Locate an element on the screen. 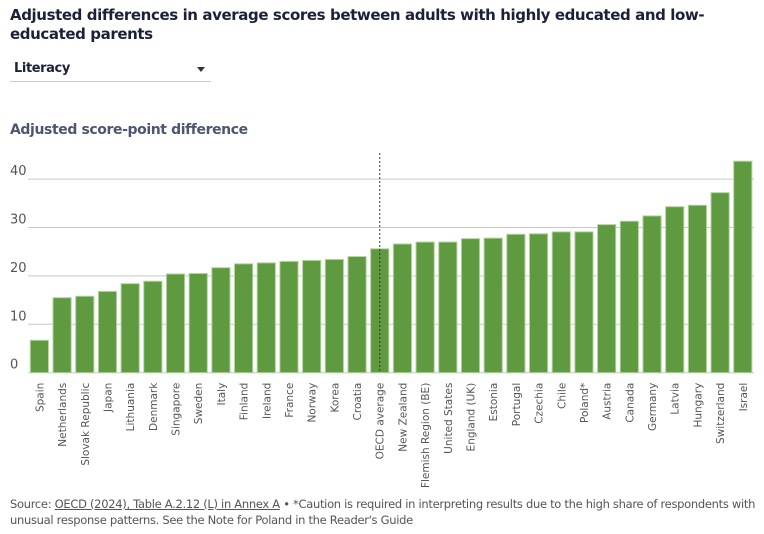  x-tick-label: Estonia is located at coordinates (494, 402).